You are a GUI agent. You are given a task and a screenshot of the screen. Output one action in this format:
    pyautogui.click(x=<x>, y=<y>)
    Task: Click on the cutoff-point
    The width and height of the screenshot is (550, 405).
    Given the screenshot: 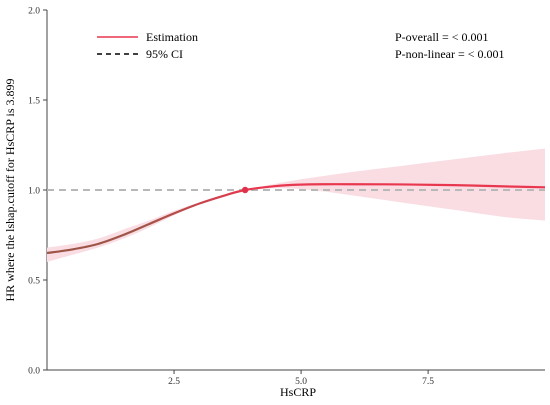 What is the action you would take?
    pyautogui.click(x=245, y=190)
    